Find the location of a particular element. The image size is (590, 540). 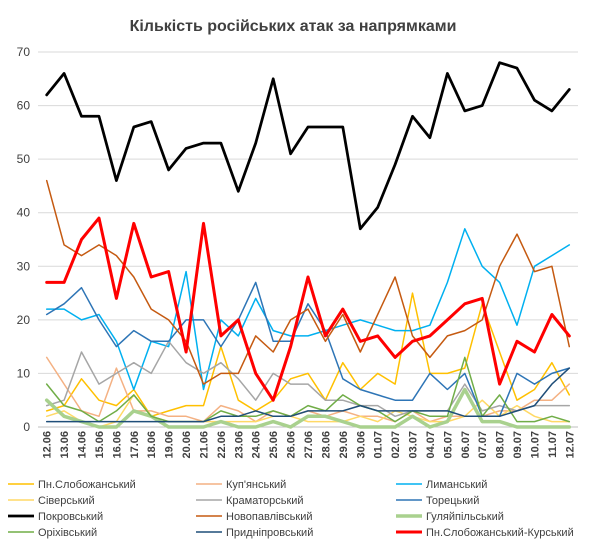

x-tick-label: 09.07 is located at coordinates (518, 445).